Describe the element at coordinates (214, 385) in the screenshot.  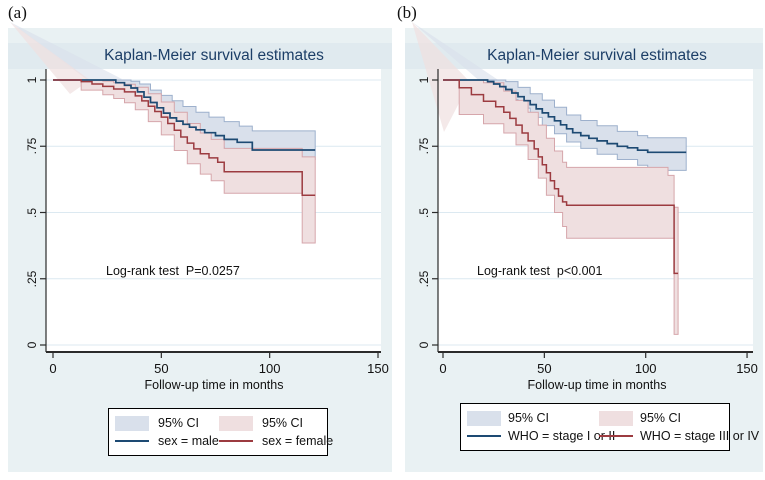
I see `panel-a-x-axis-title: Follow-up time in months` at that location.